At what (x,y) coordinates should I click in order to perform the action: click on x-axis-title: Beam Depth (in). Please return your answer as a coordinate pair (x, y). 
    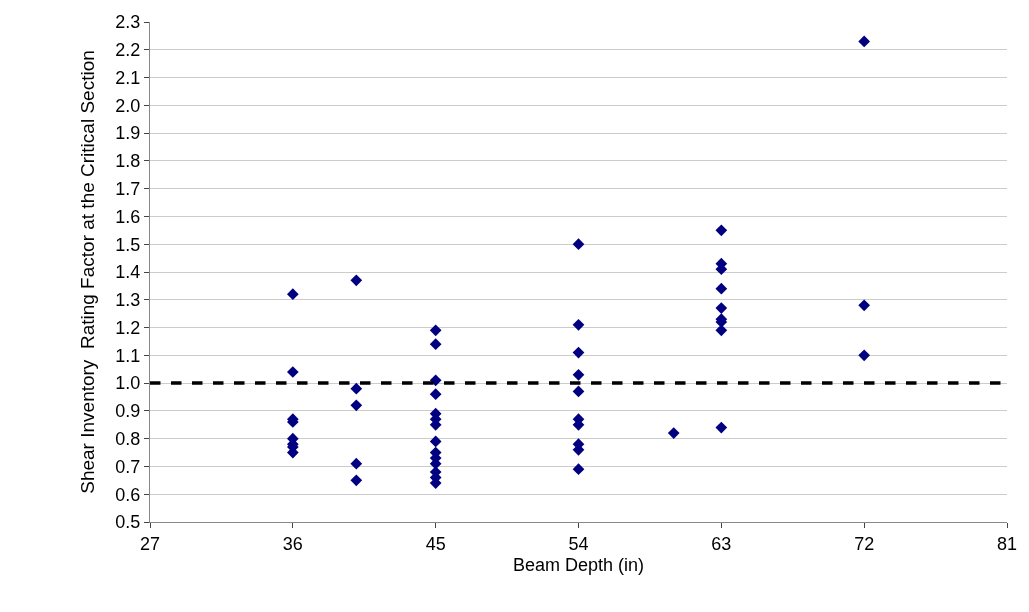
    Looking at the image, I should click on (578, 564).